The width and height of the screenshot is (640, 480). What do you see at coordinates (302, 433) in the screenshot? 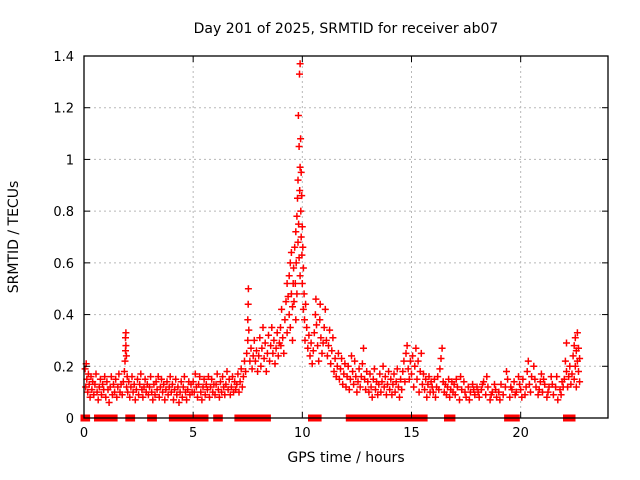
I see `x-tick-label: 10` at bounding box center [302, 433].